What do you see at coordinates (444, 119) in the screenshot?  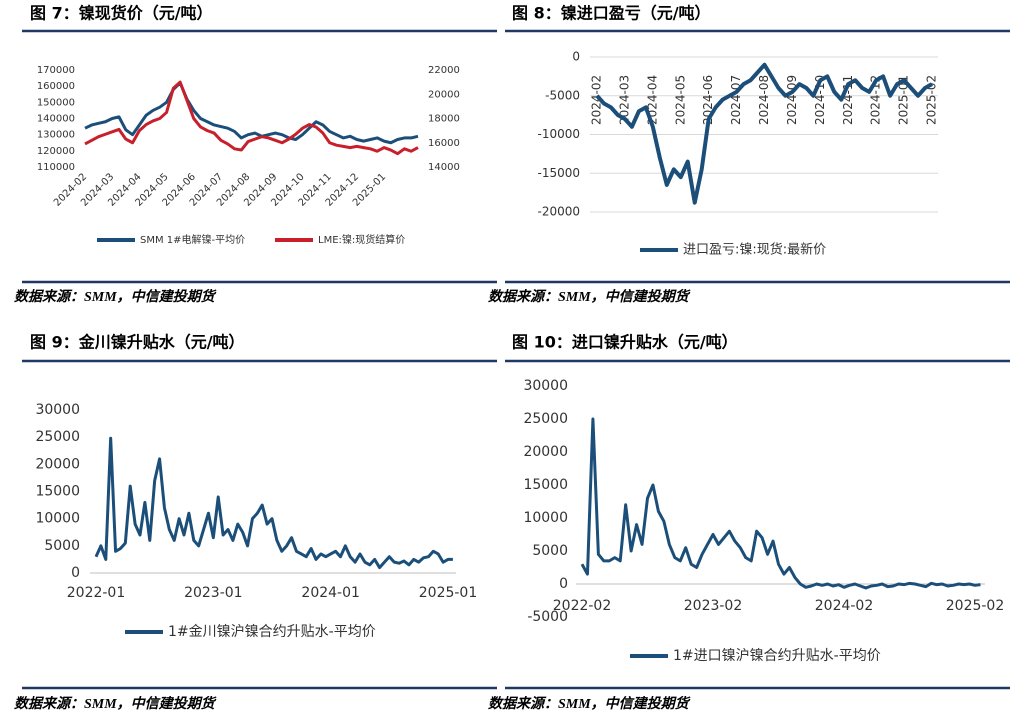 I see `y2-tick-label: 18000` at bounding box center [444, 119].